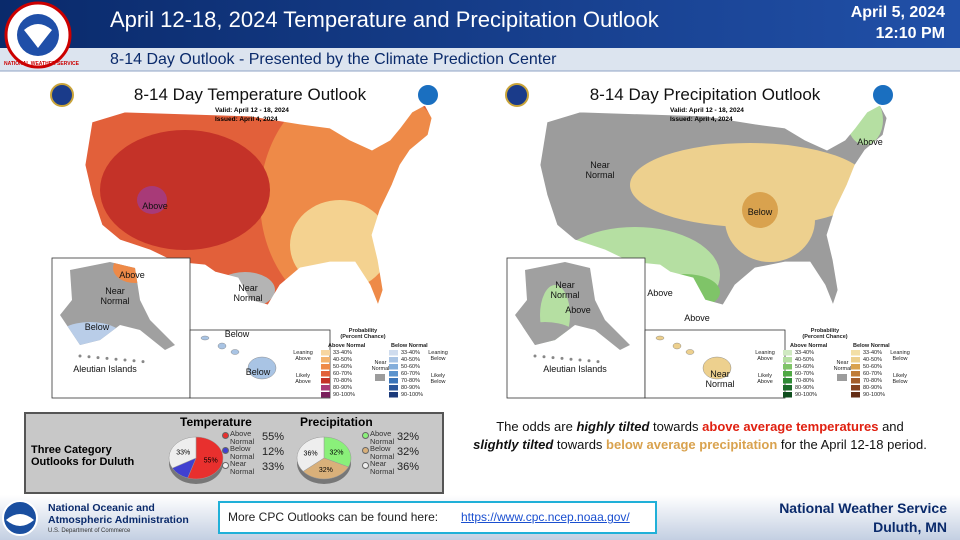 Image resolution: width=960 pixels, height=540 pixels. I want to click on legend-title: Probability (Percent Chance), so click(825, 334).